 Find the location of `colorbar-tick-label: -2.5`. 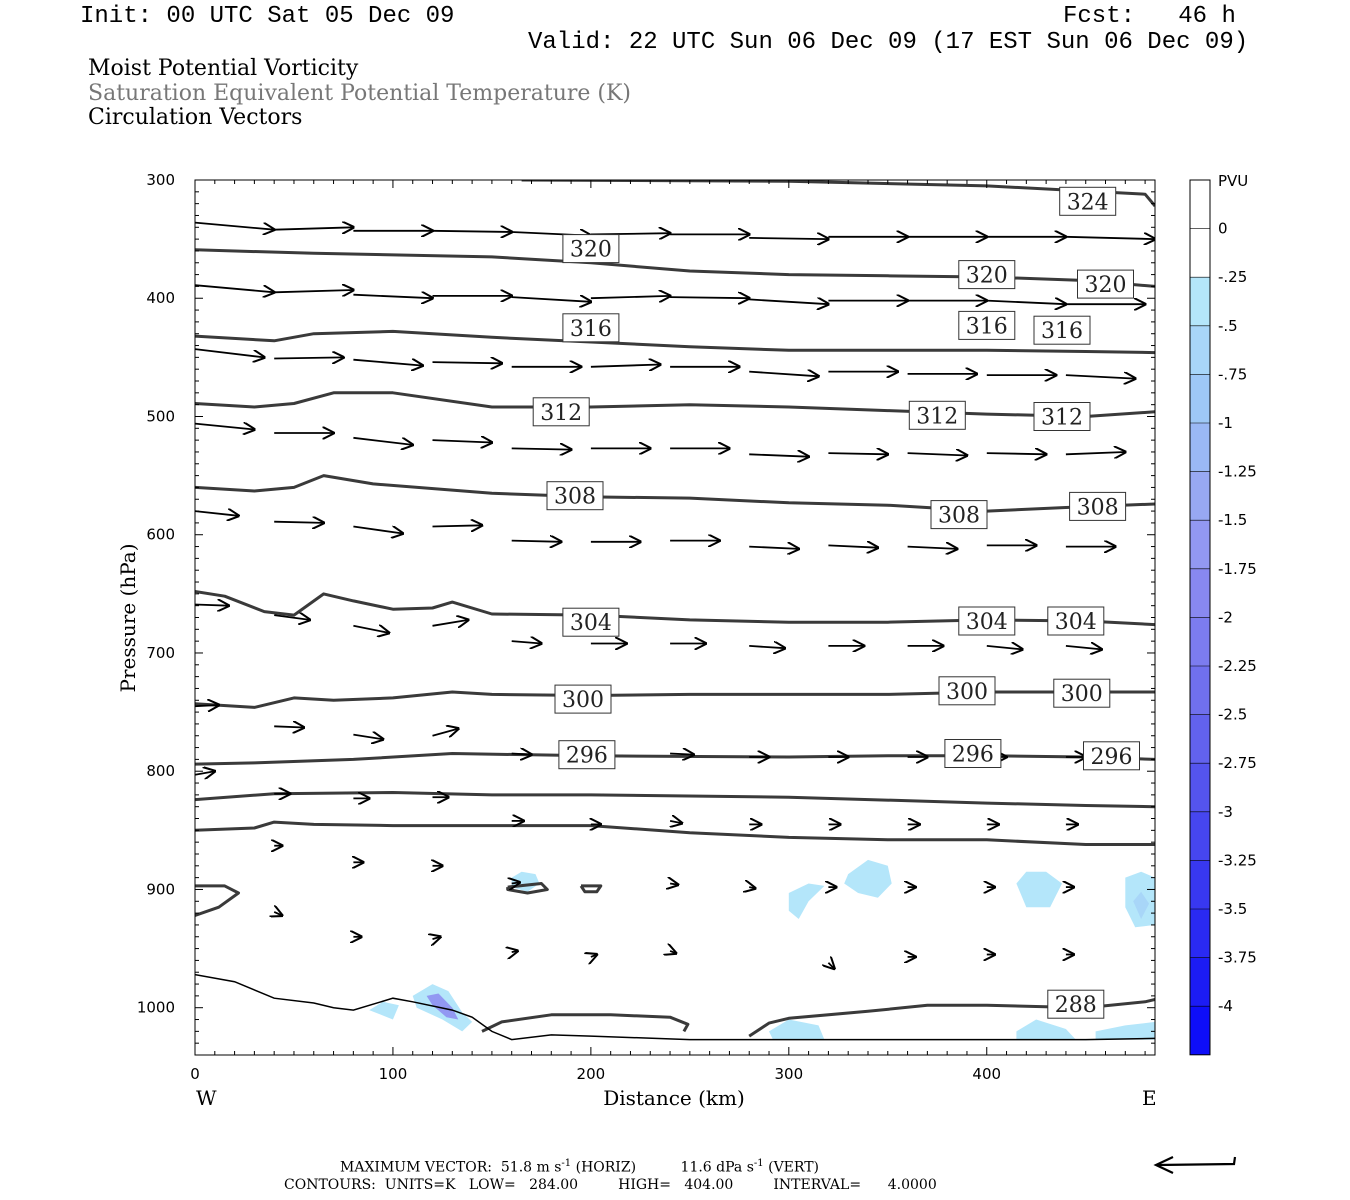

colorbar-tick-label: -2.5 is located at coordinates (1232, 715).